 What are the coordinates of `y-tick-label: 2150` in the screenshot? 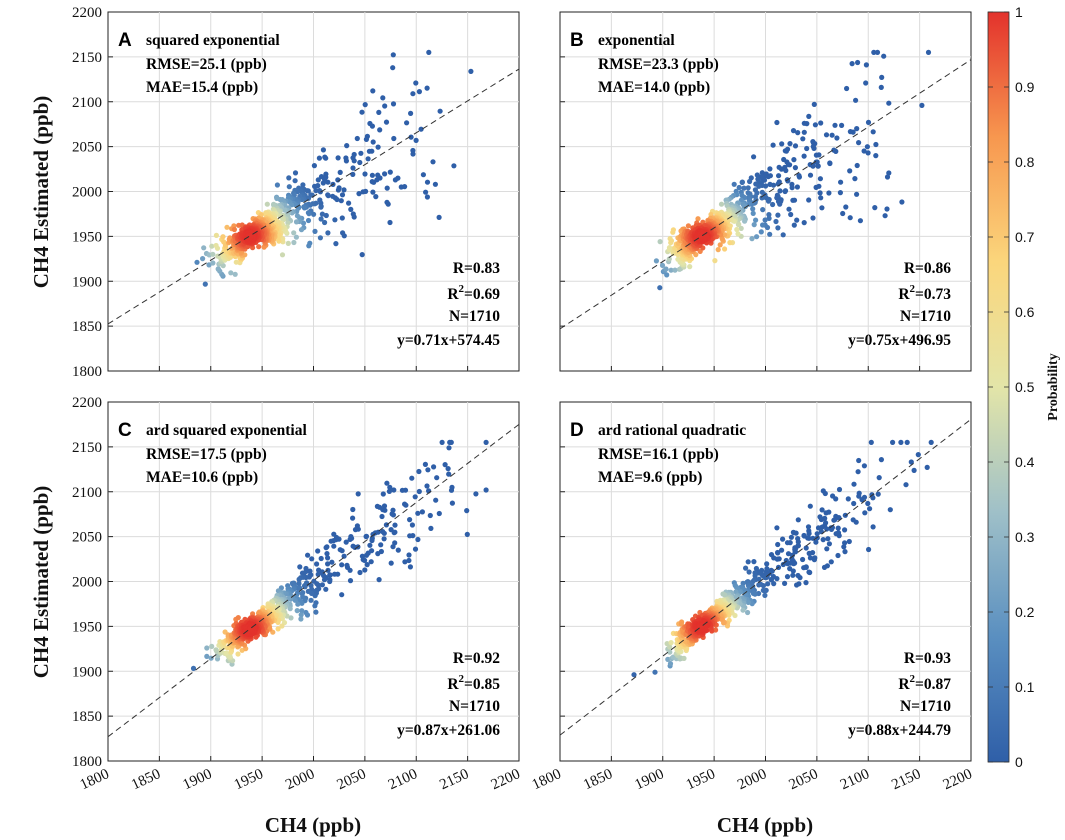 It's located at (87, 58).